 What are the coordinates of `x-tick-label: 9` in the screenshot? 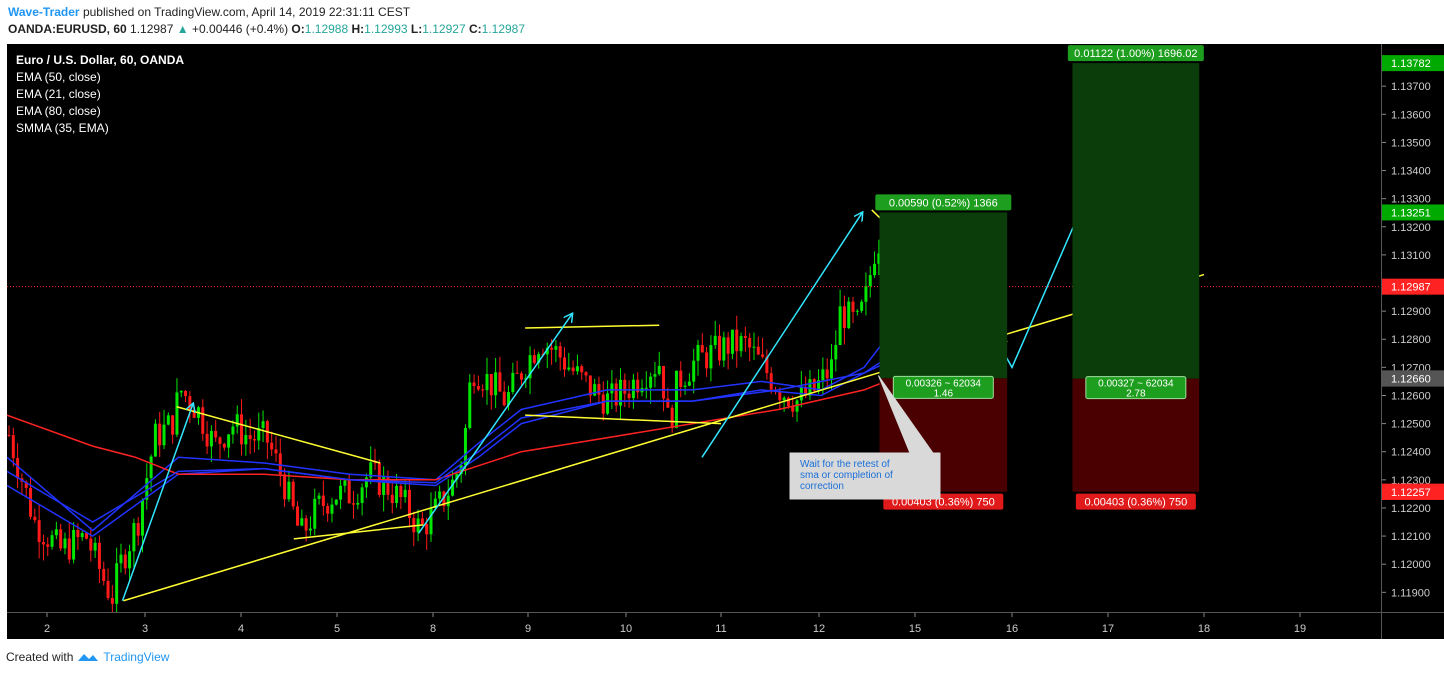 It's located at (528, 629).